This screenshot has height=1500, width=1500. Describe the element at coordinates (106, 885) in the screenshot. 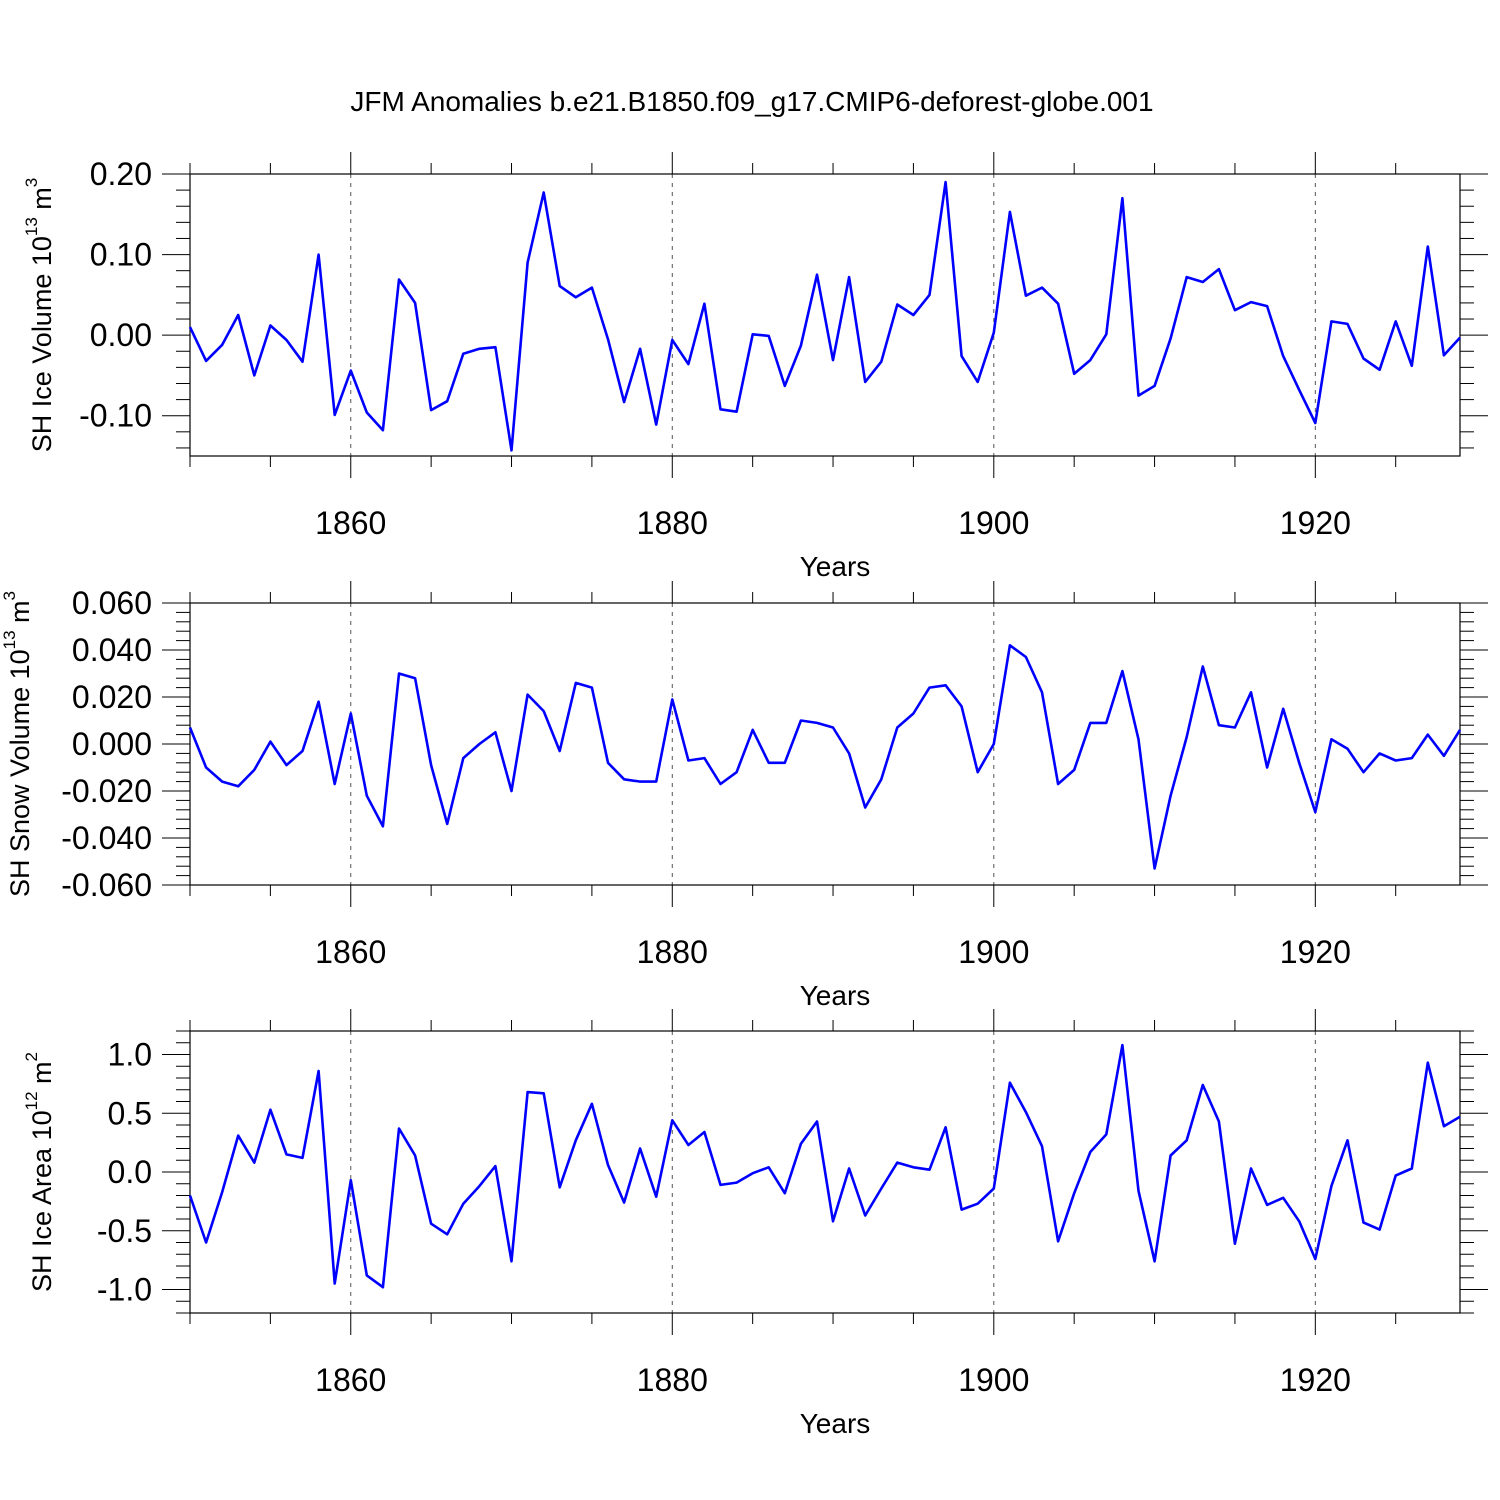

I see `y-tick-label: -0.060` at that location.